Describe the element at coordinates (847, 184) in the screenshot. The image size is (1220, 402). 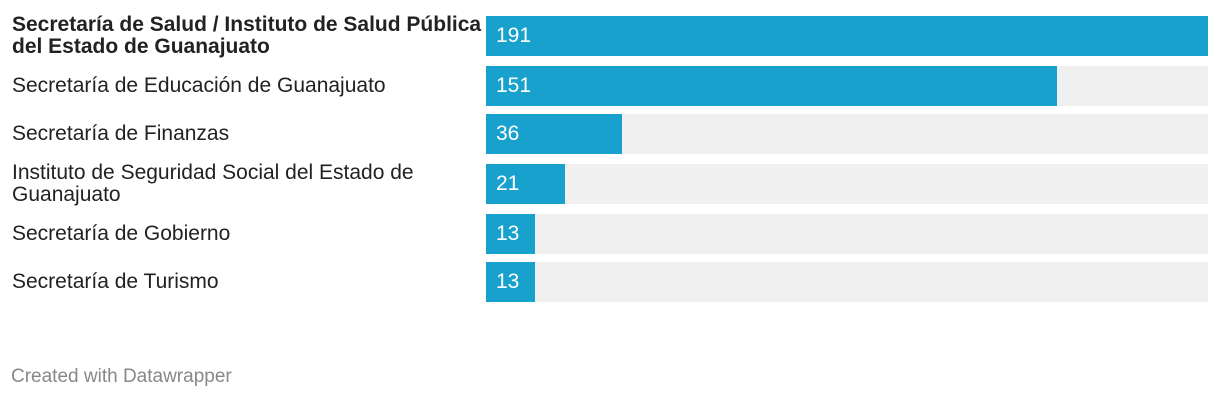
I see `bar-track: 21` at that location.